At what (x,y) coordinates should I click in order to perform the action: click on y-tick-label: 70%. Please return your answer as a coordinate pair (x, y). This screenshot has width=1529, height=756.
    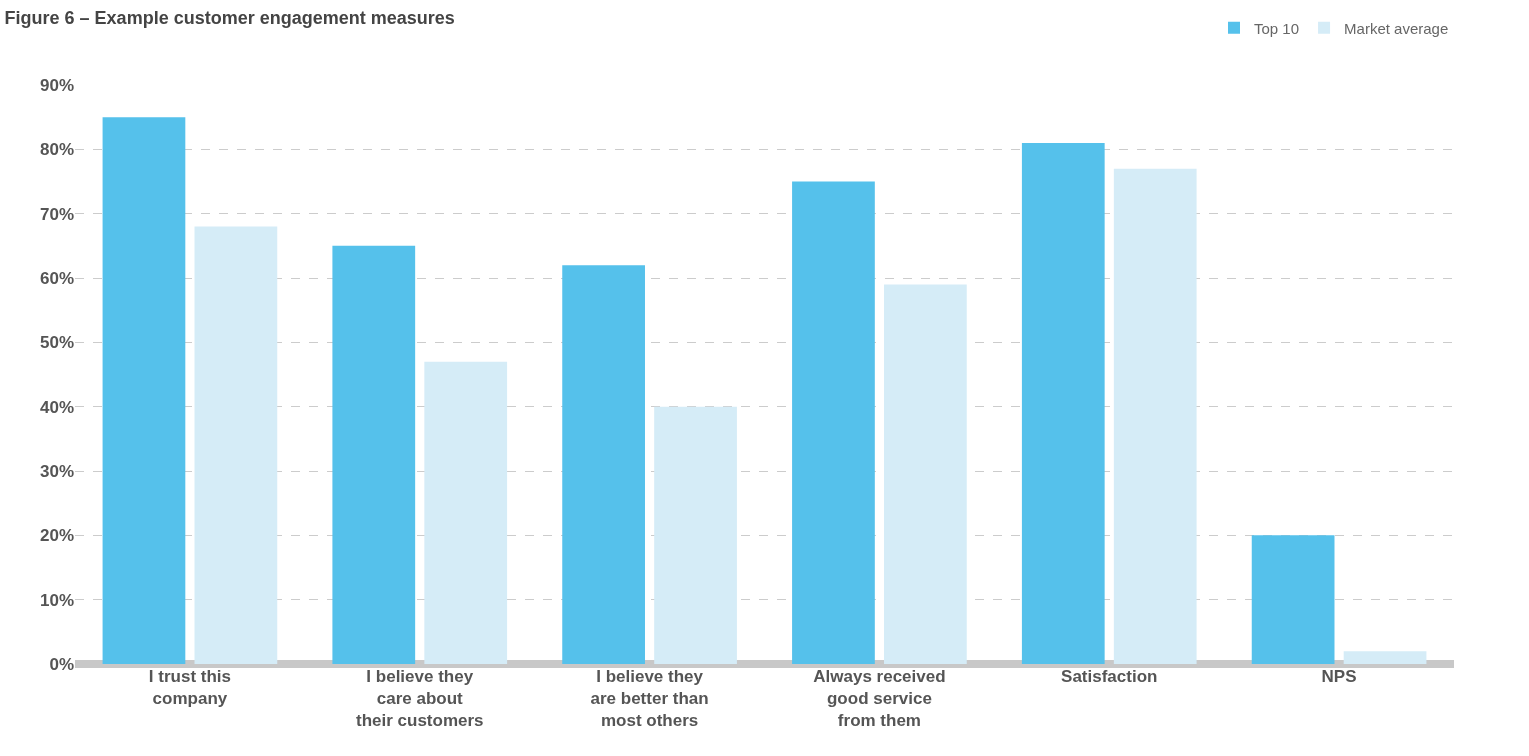
    Looking at the image, I should click on (56, 214).